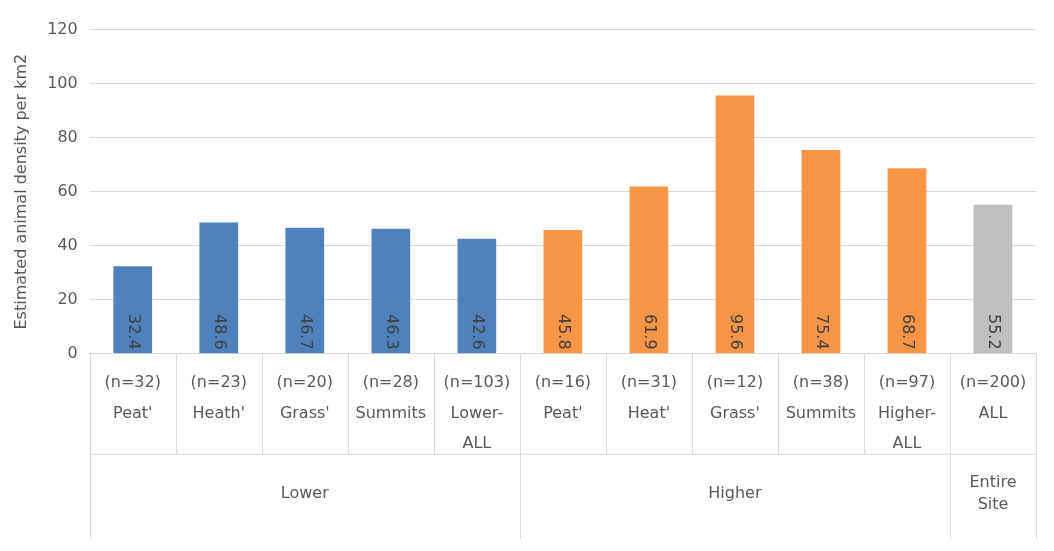  Describe the element at coordinates (220, 331) in the screenshot. I see `data-label: 48.6` at that location.